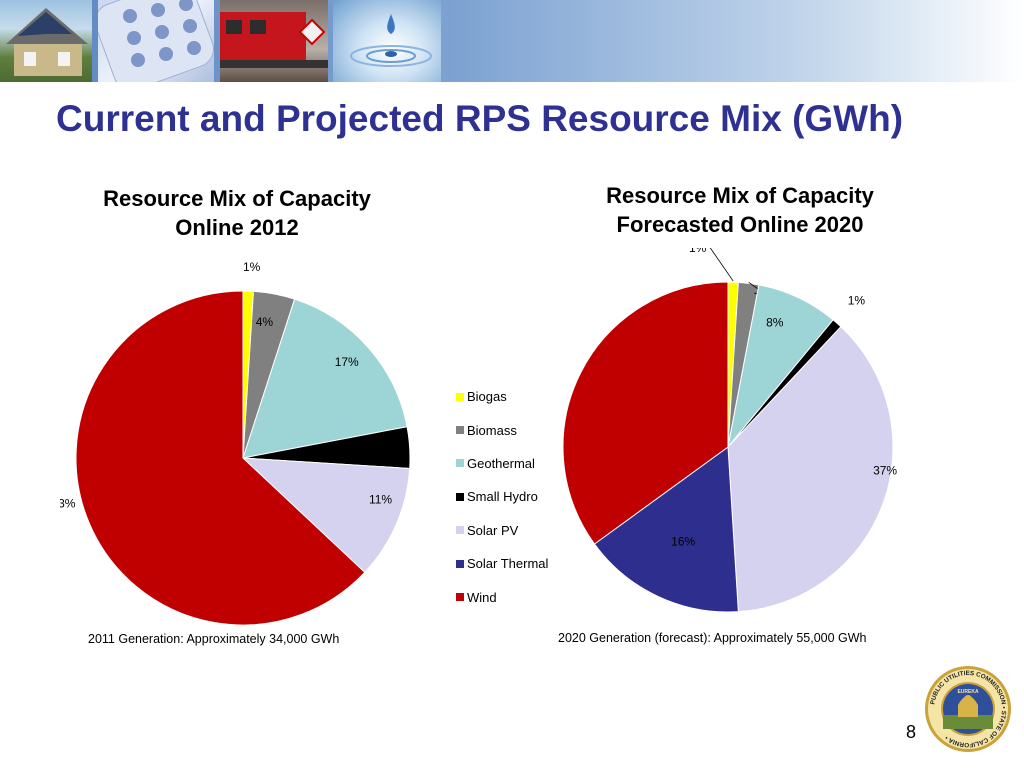  What do you see at coordinates (460, 563) in the screenshot?
I see `legend-swatch-solar-thermal` at bounding box center [460, 563].